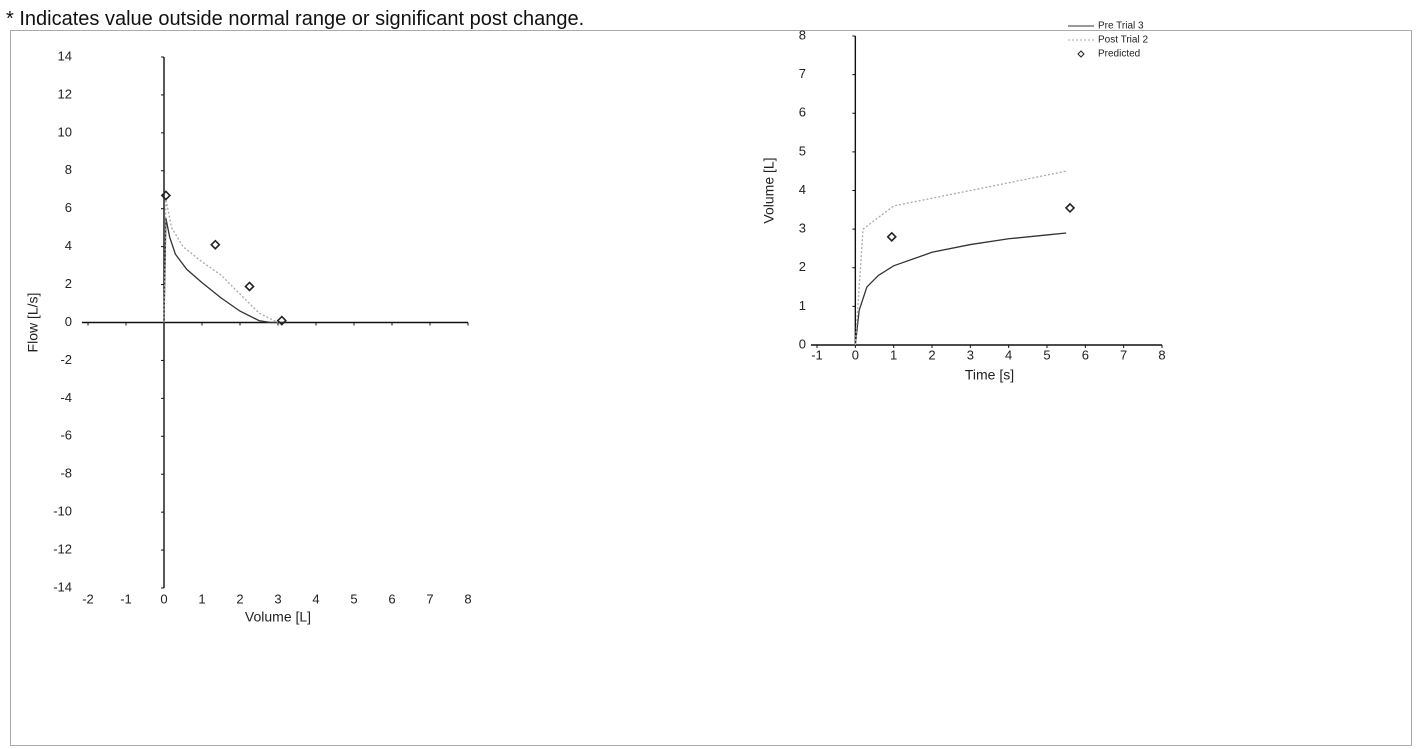 Image resolution: width=1416 pixels, height=749 pixels. What do you see at coordinates (802, 73) in the screenshot?
I see `y-tick-label: 7` at bounding box center [802, 73].